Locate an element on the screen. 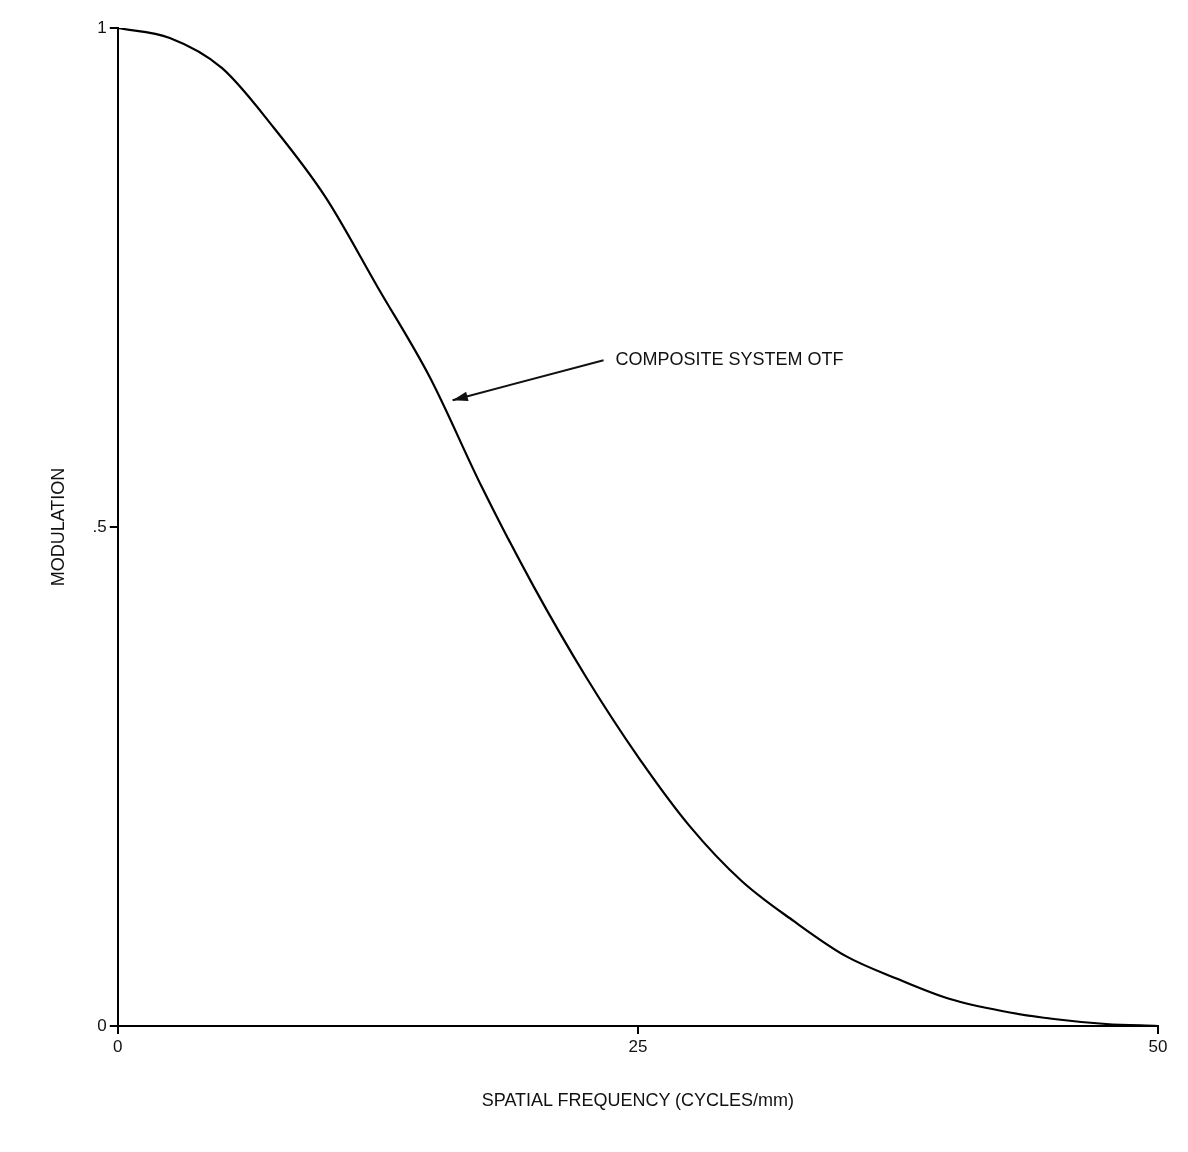 The height and width of the screenshot is (1152, 1188). x-axis-title: SPATIAL FREQUENCY (CYCLES/mm) is located at coordinates (638, 1100).